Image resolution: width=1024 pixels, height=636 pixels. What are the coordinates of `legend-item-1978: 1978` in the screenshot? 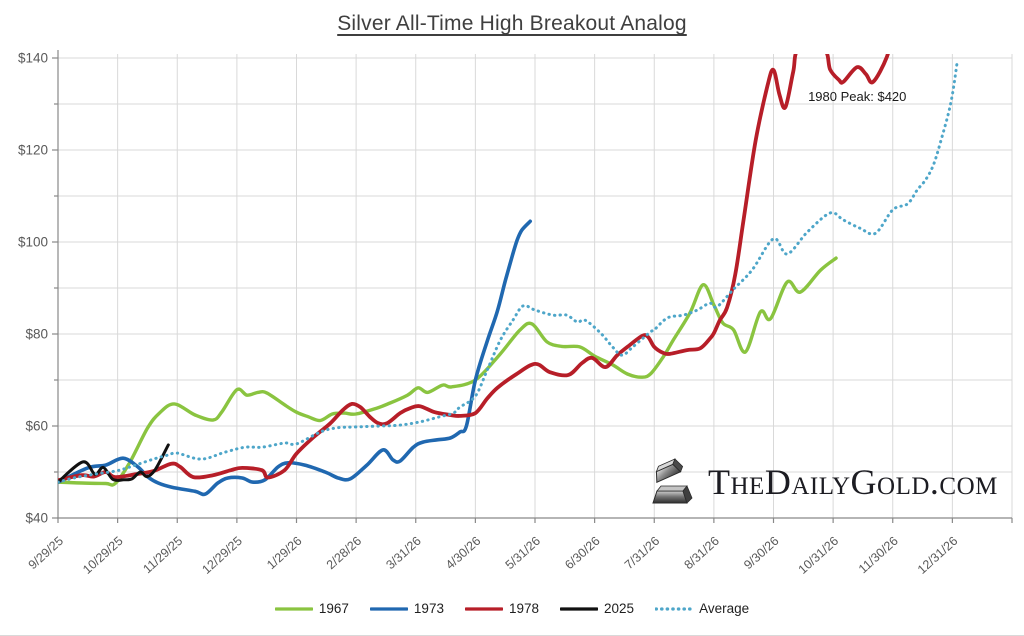 It's located at (502, 608).